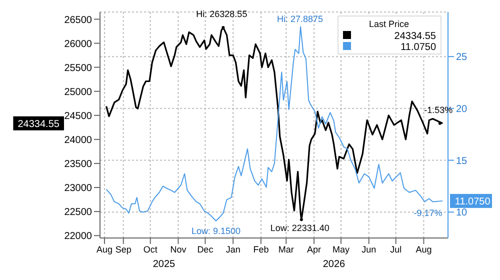  Describe the element at coordinates (300, 228) in the screenshot. I see `annotation: Low: 22331.40` at that location.